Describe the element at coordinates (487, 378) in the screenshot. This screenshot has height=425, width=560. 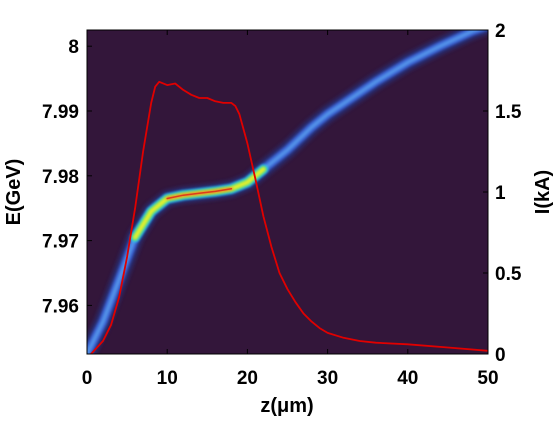
I see `x-tick-label: 50` at that location.